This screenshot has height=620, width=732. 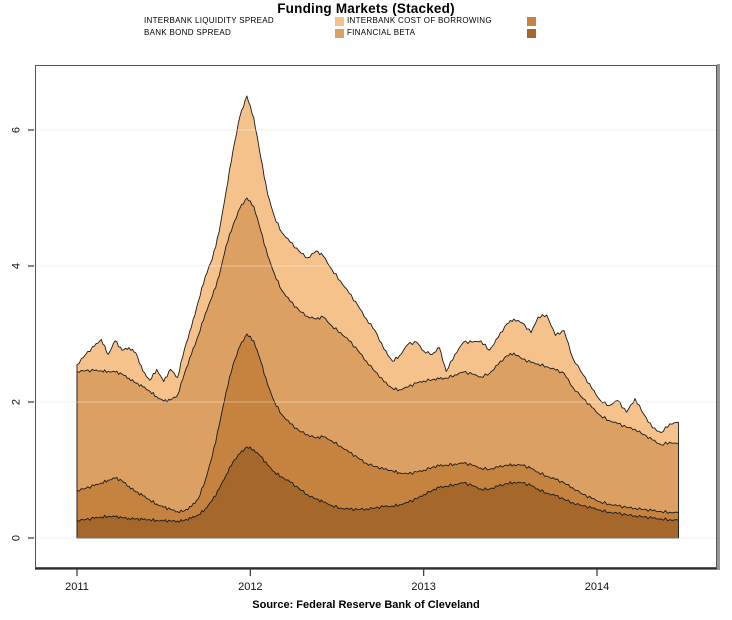 What do you see at coordinates (597, 587) in the screenshot?
I see `x-tick-label: 2014` at bounding box center [597, 587].